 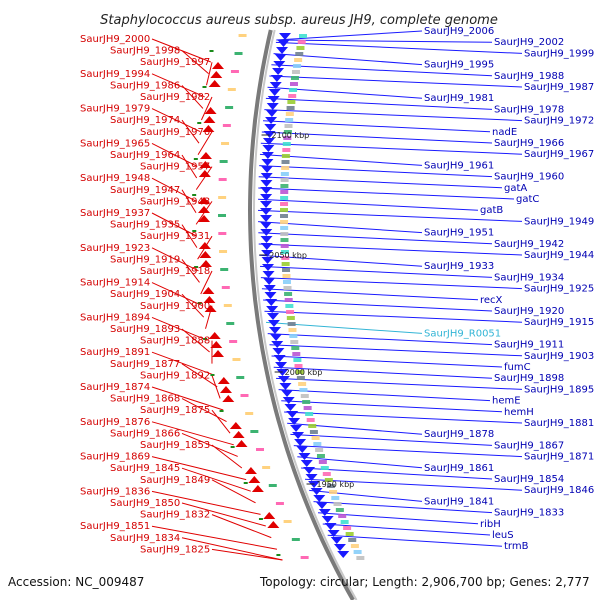 I want to click on gene-label-left: SaurJH9_1964, so click(x=145, y=155).